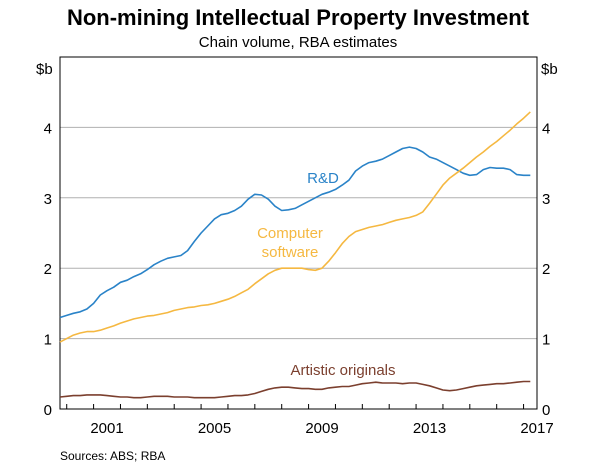 This screenshot has width=597, height=467. I want to click on series-label-2: Artistic originals, so click(342, 370).